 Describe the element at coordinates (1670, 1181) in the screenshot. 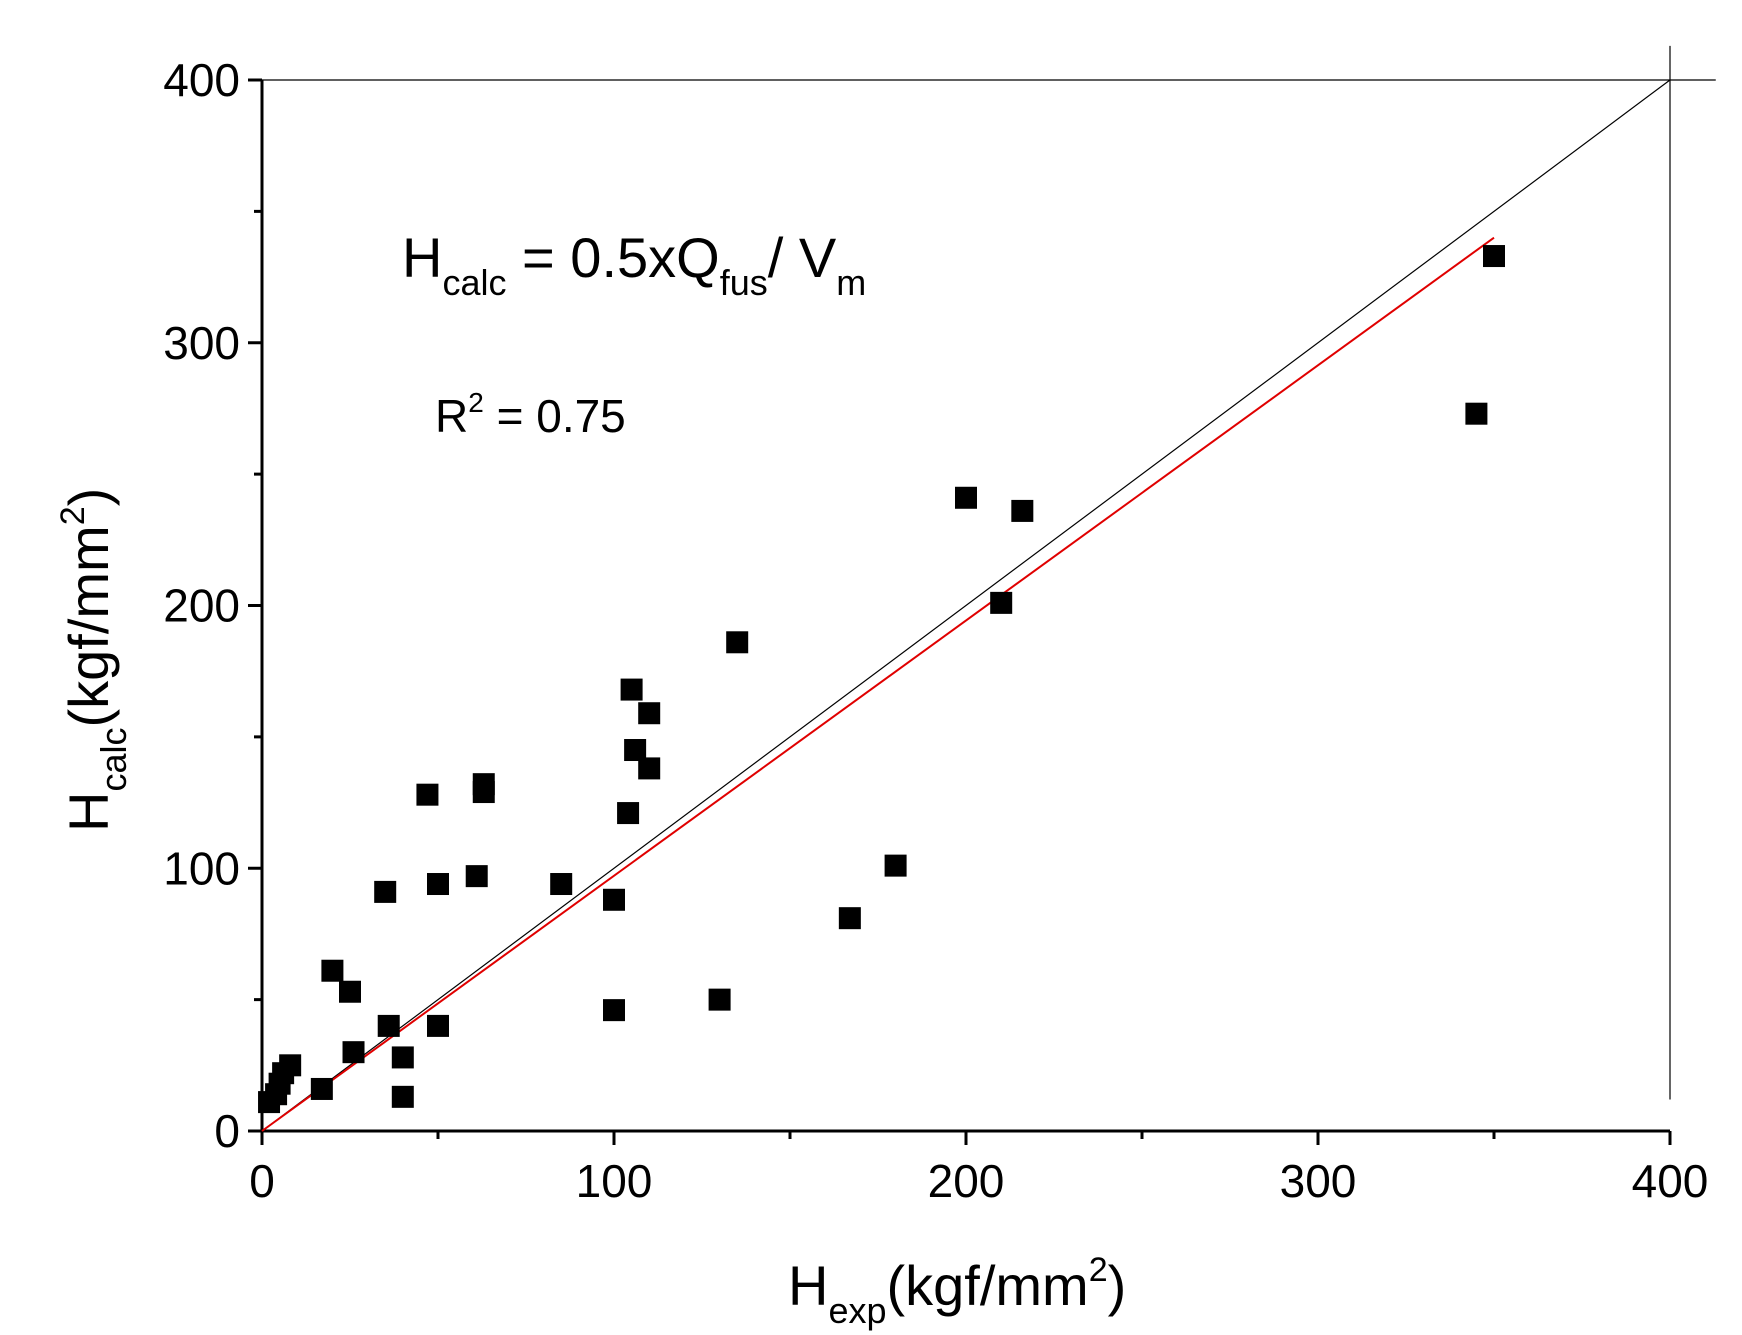

I see `x-tick-label: 400` at that location.